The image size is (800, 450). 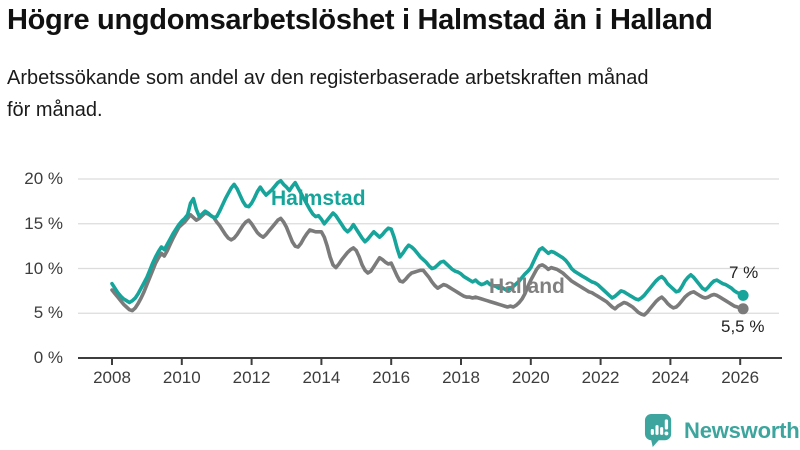 What do you see at coordinates (48, 357) in the screenshot?
I see `y-axis-label: 0 %` at bounding box center [48, 357].